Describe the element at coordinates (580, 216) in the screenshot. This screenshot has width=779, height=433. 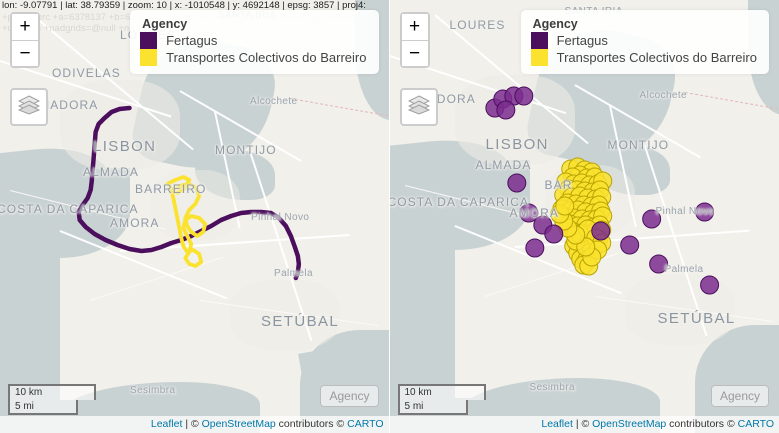
I see `tcb-stop-markers` at that location.